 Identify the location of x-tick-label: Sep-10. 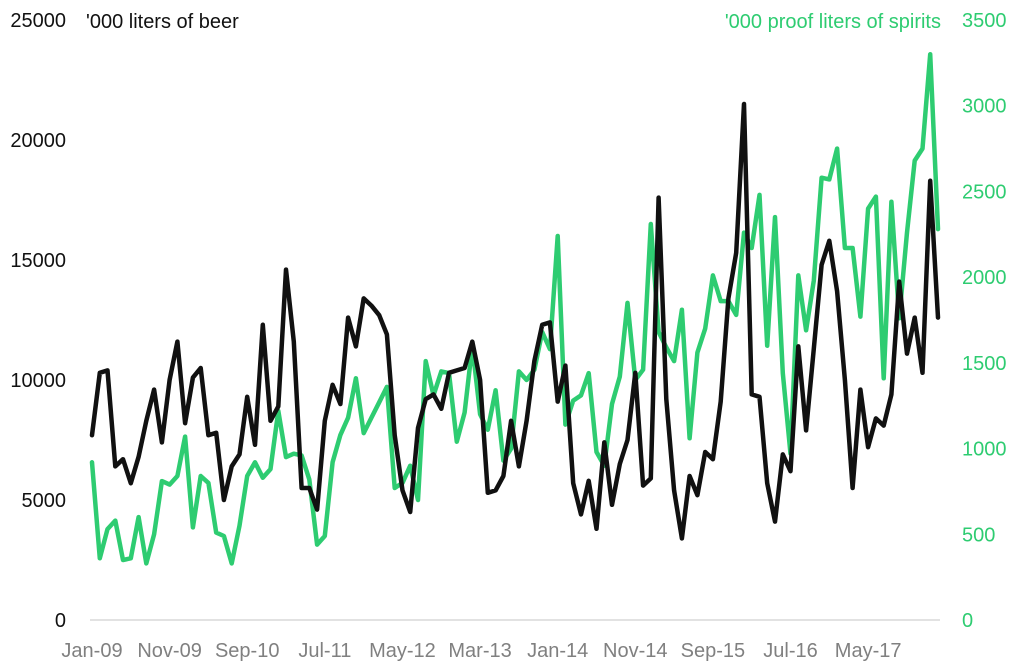
(247, 651).